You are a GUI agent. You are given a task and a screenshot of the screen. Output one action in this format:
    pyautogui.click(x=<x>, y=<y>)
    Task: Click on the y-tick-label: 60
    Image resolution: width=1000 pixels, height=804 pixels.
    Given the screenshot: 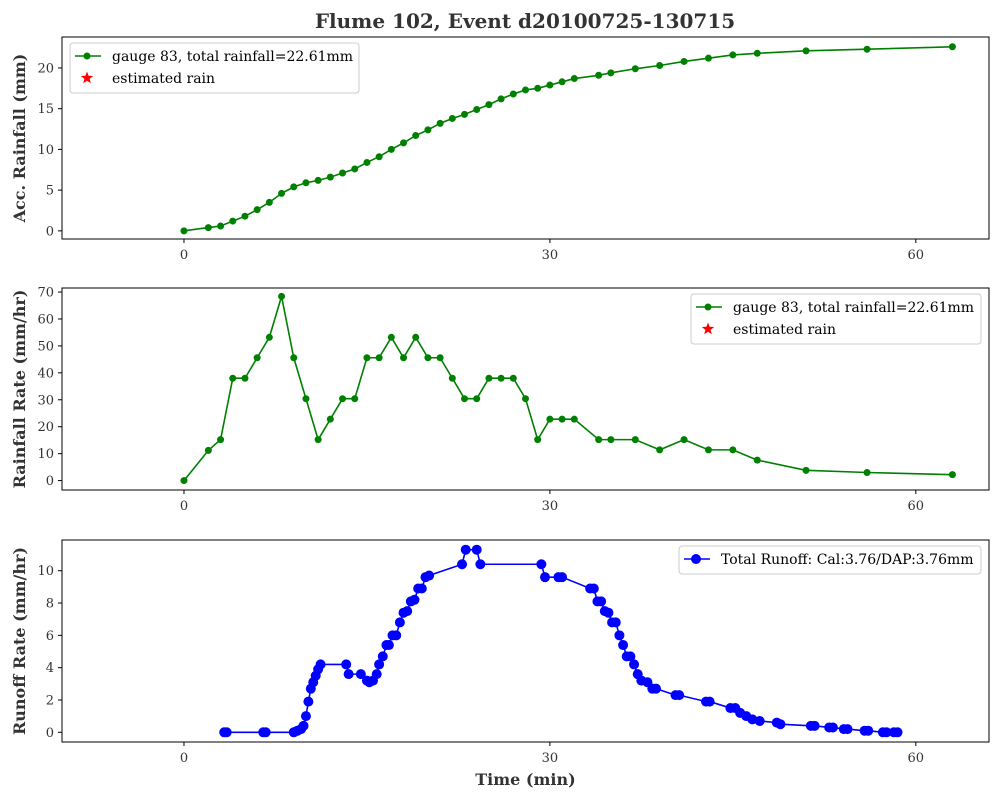 What is the action you would take?
    pyautogui.click(x=45, y=319)
    